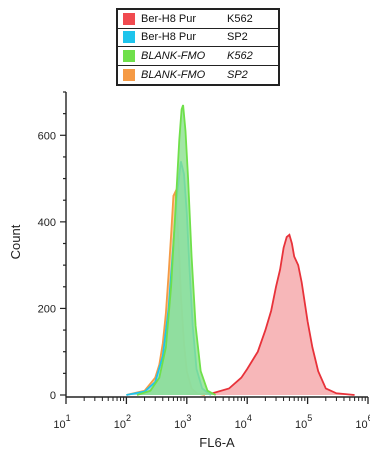 The height and width of the screenshot is (454, 370). Describe the element at coordinates (47, 136) in the screenshot. I see `y-tick-label: 600` at that location.